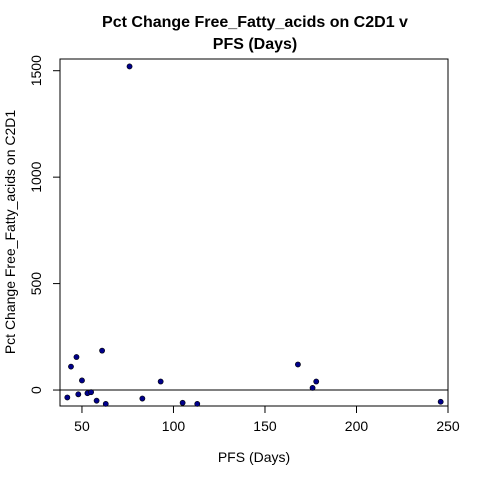  I want to click on y-axis-label: Pct Change Free_Fatty_acids on C2D1, so click(10, 232).